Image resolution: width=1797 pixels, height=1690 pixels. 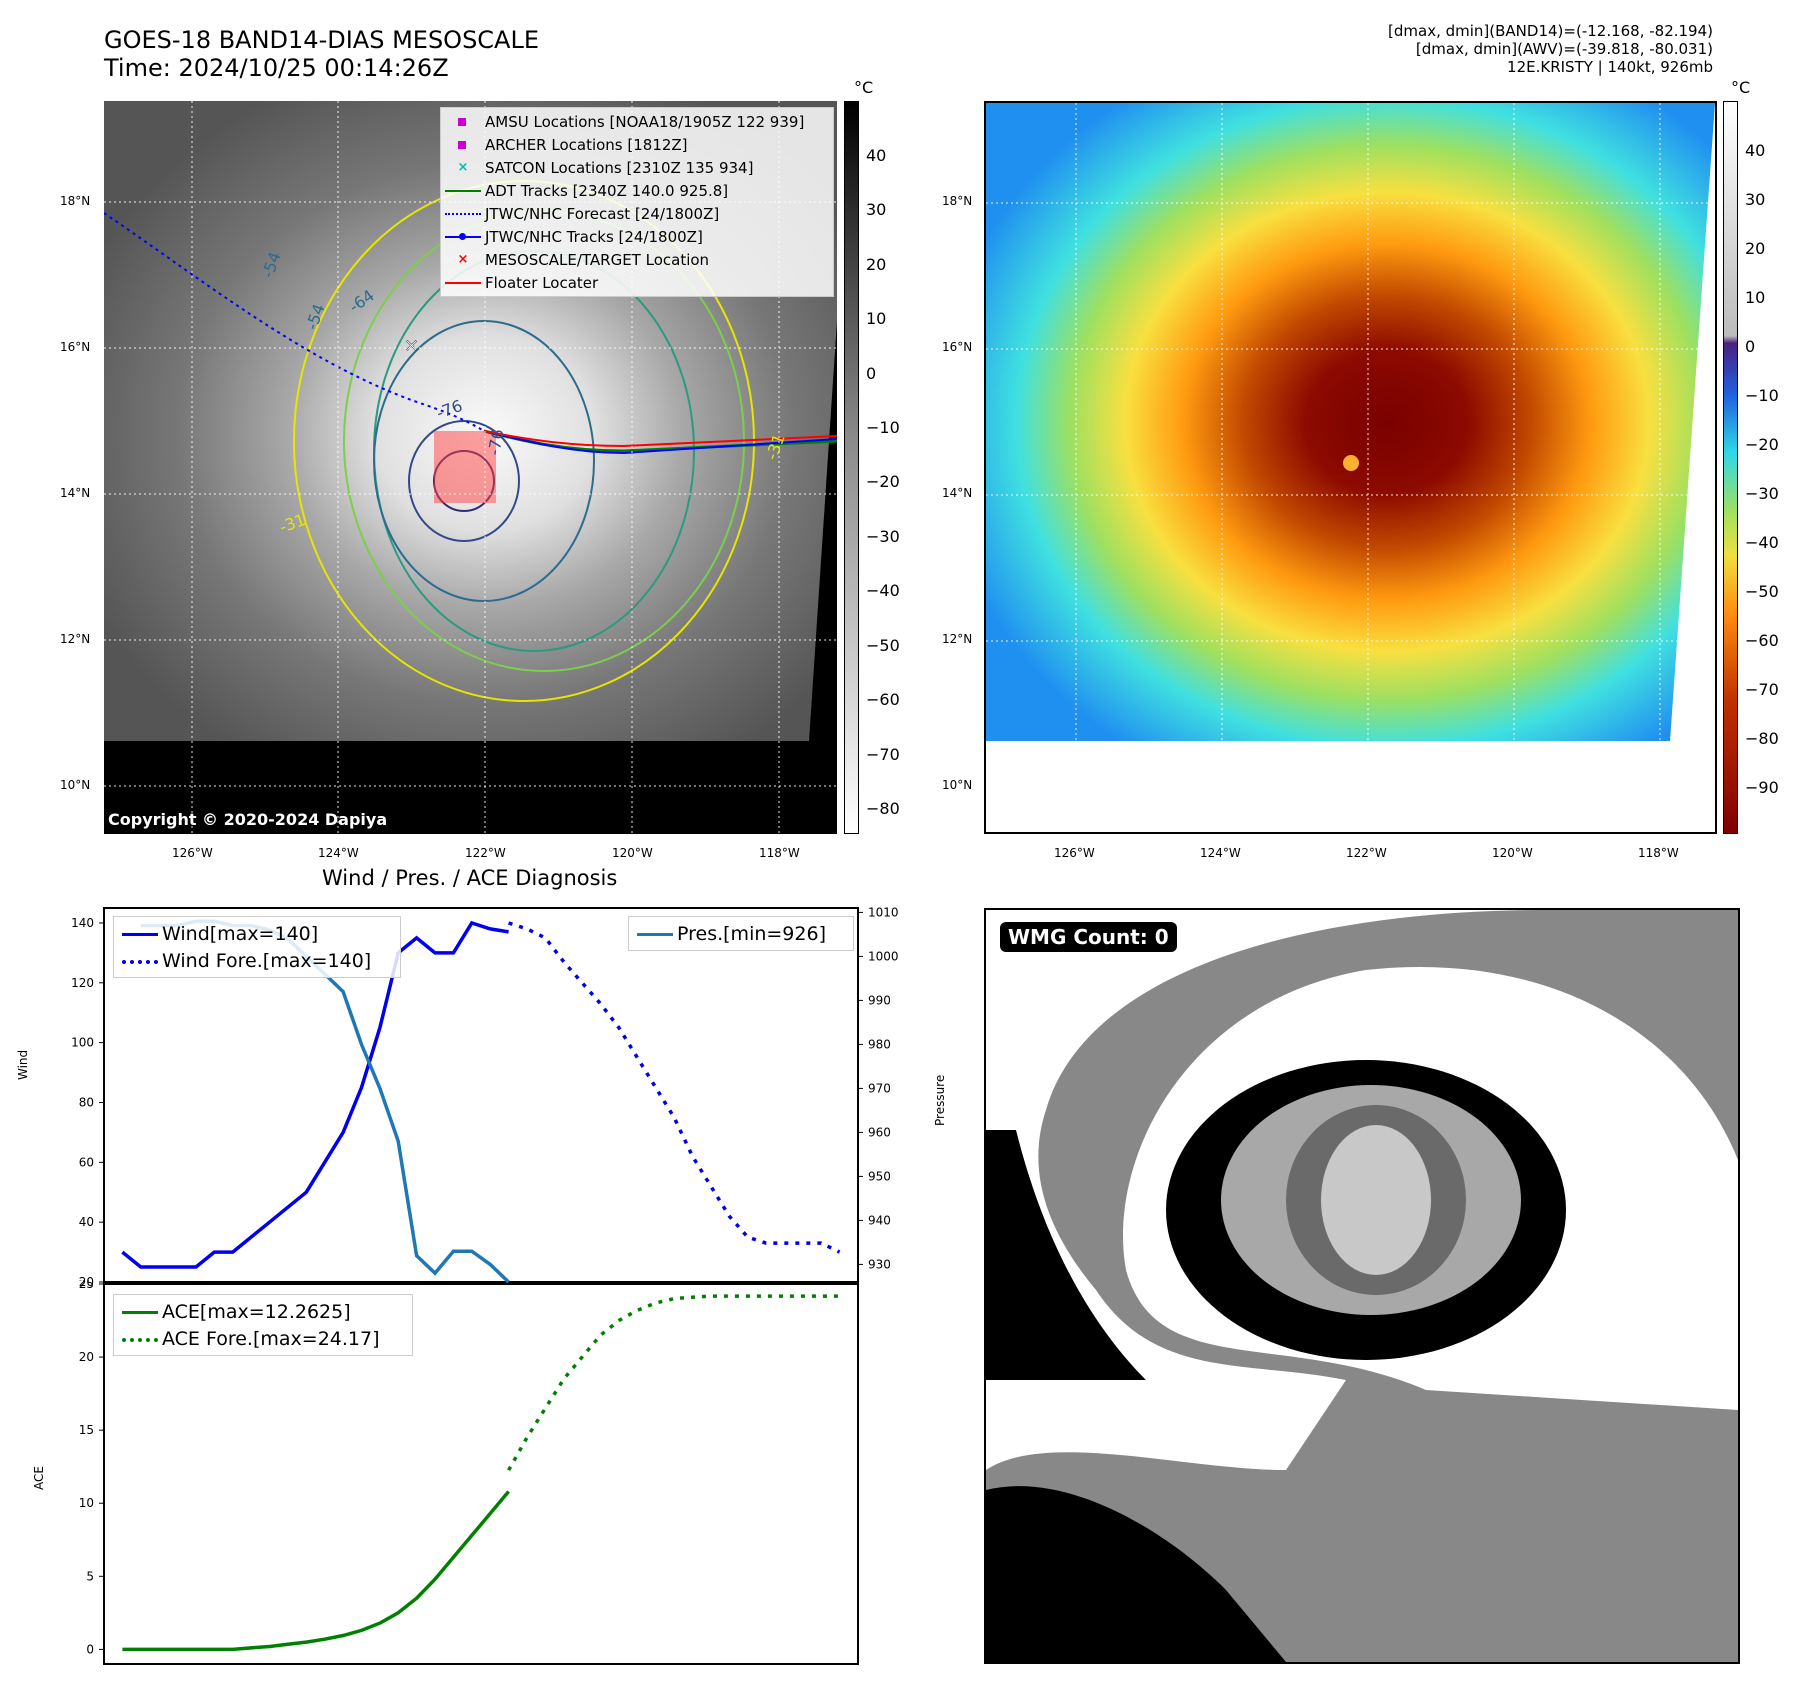 What do you see at coordinates (876, 155) in the screenshot?
I see `cb-tick: 40` at bounding box center [876, 155].